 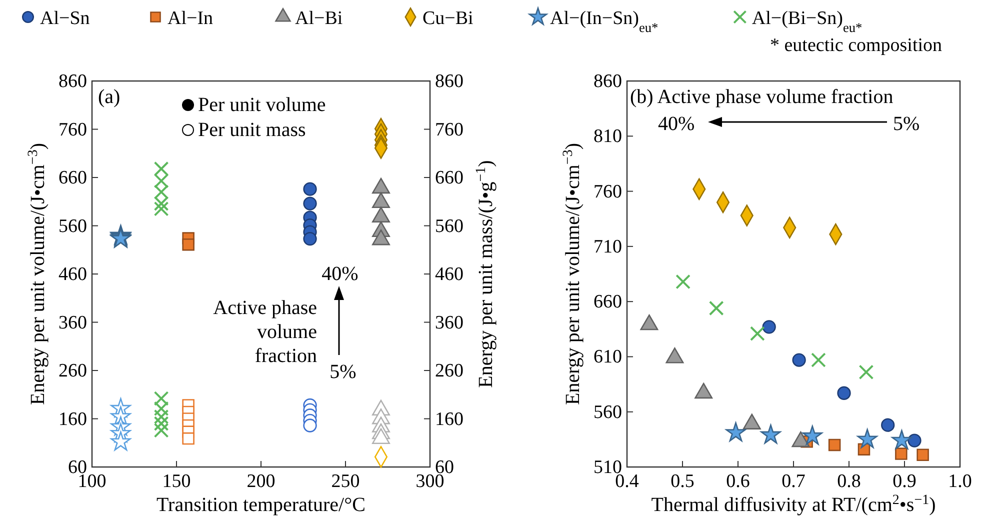 I want to click on legend-label: Al−(Bi−Sn)$_{eu*}$, so click(x=807, y=21).